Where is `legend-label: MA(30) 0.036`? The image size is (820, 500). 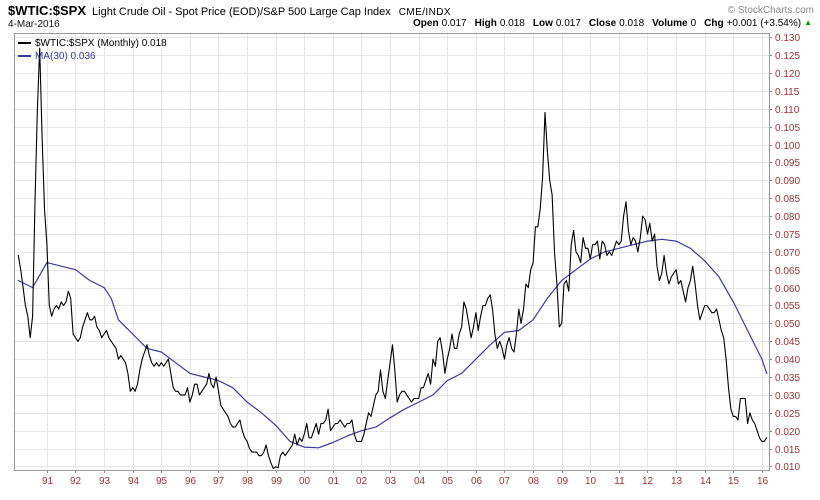
legend-label: MA(30) 0.036 is located at coordinates (65, 56).